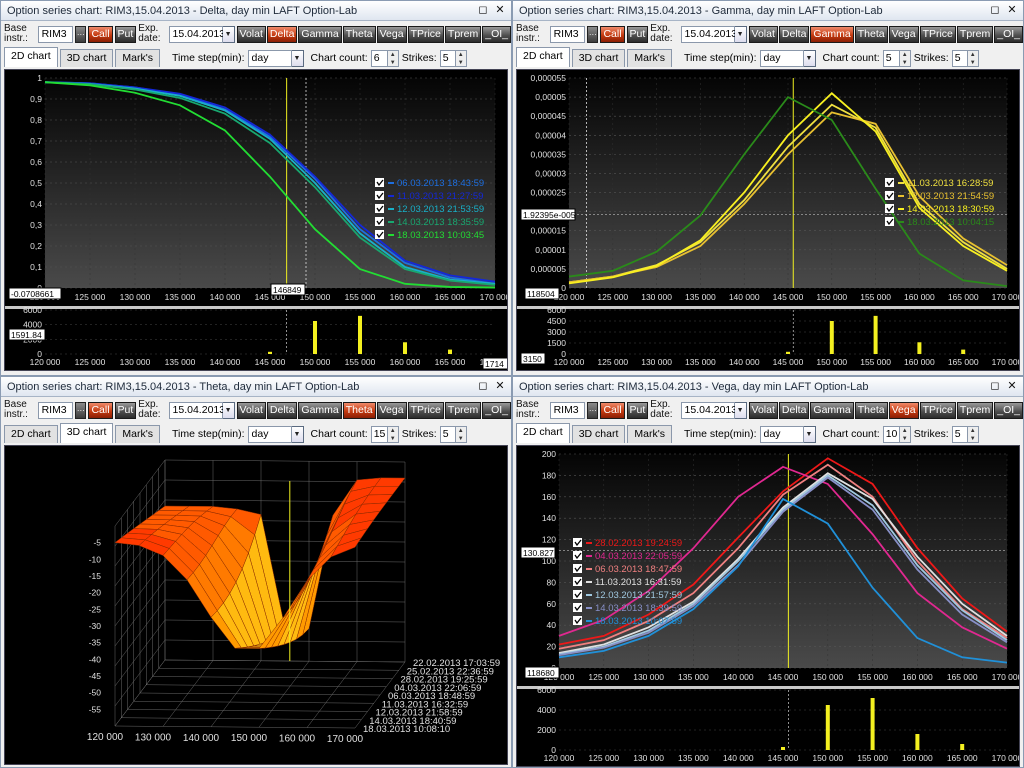 This screenshot has width=1024, height=768. I want to click on chart-count-input: 15, so click(379, 434).